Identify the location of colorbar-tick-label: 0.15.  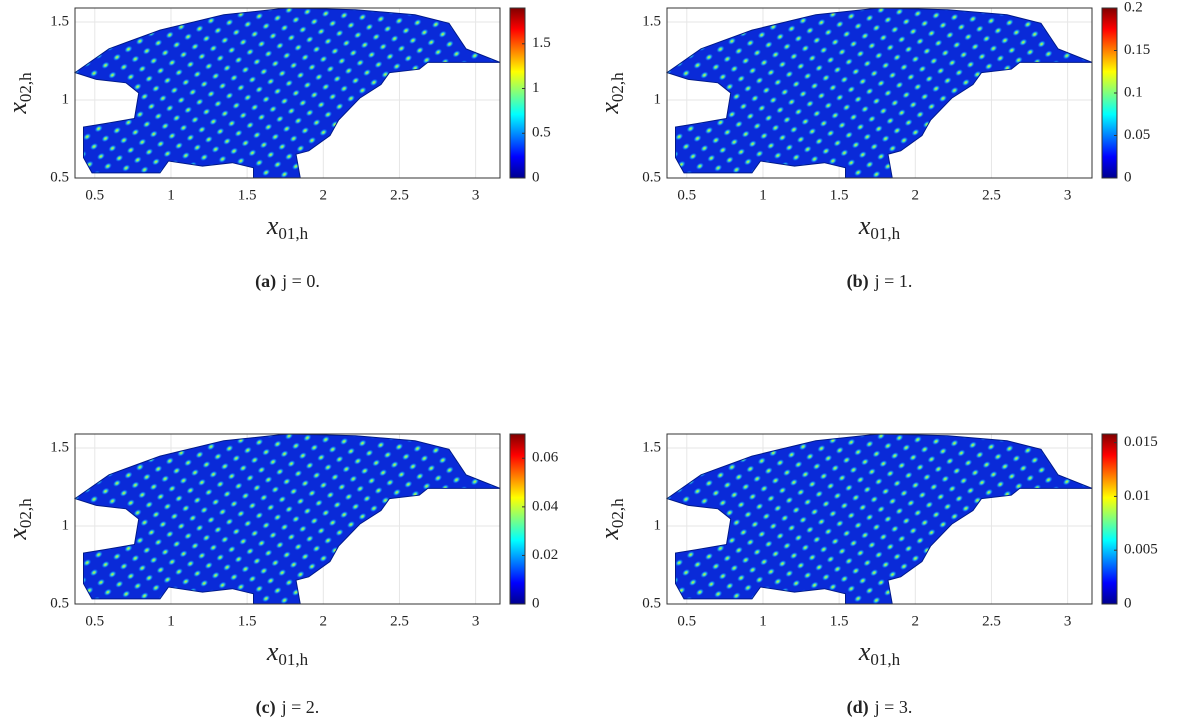
(1137, 50).